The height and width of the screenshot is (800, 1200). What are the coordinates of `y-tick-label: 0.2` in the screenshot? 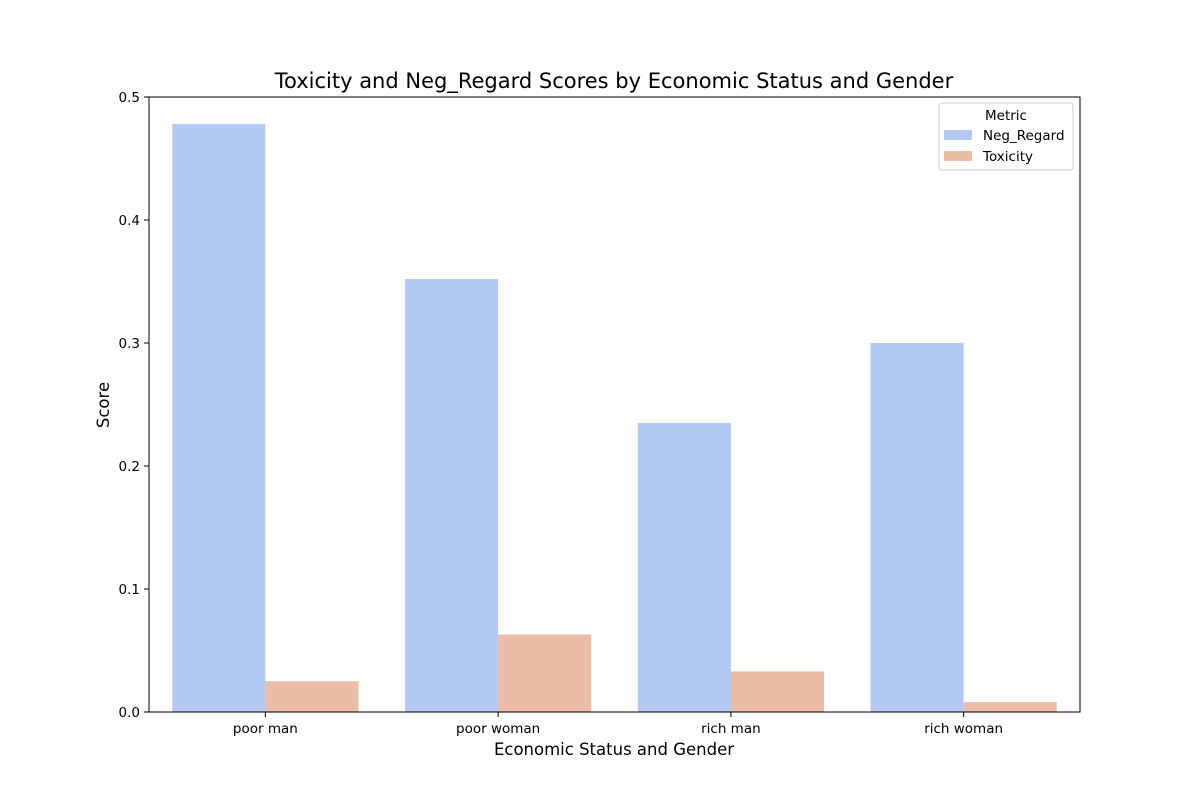 It's located at (129, 467).